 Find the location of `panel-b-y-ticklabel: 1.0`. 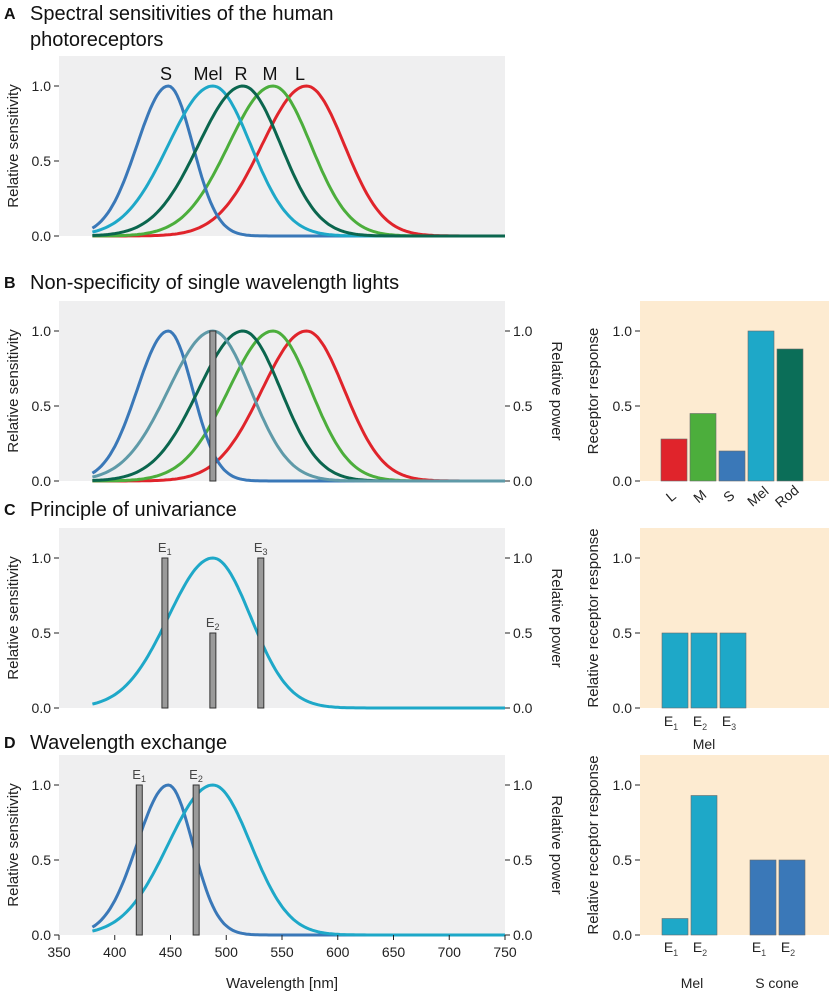

panel-b-y-ticklabel: 1.0 is located at coordinates (42, 331).